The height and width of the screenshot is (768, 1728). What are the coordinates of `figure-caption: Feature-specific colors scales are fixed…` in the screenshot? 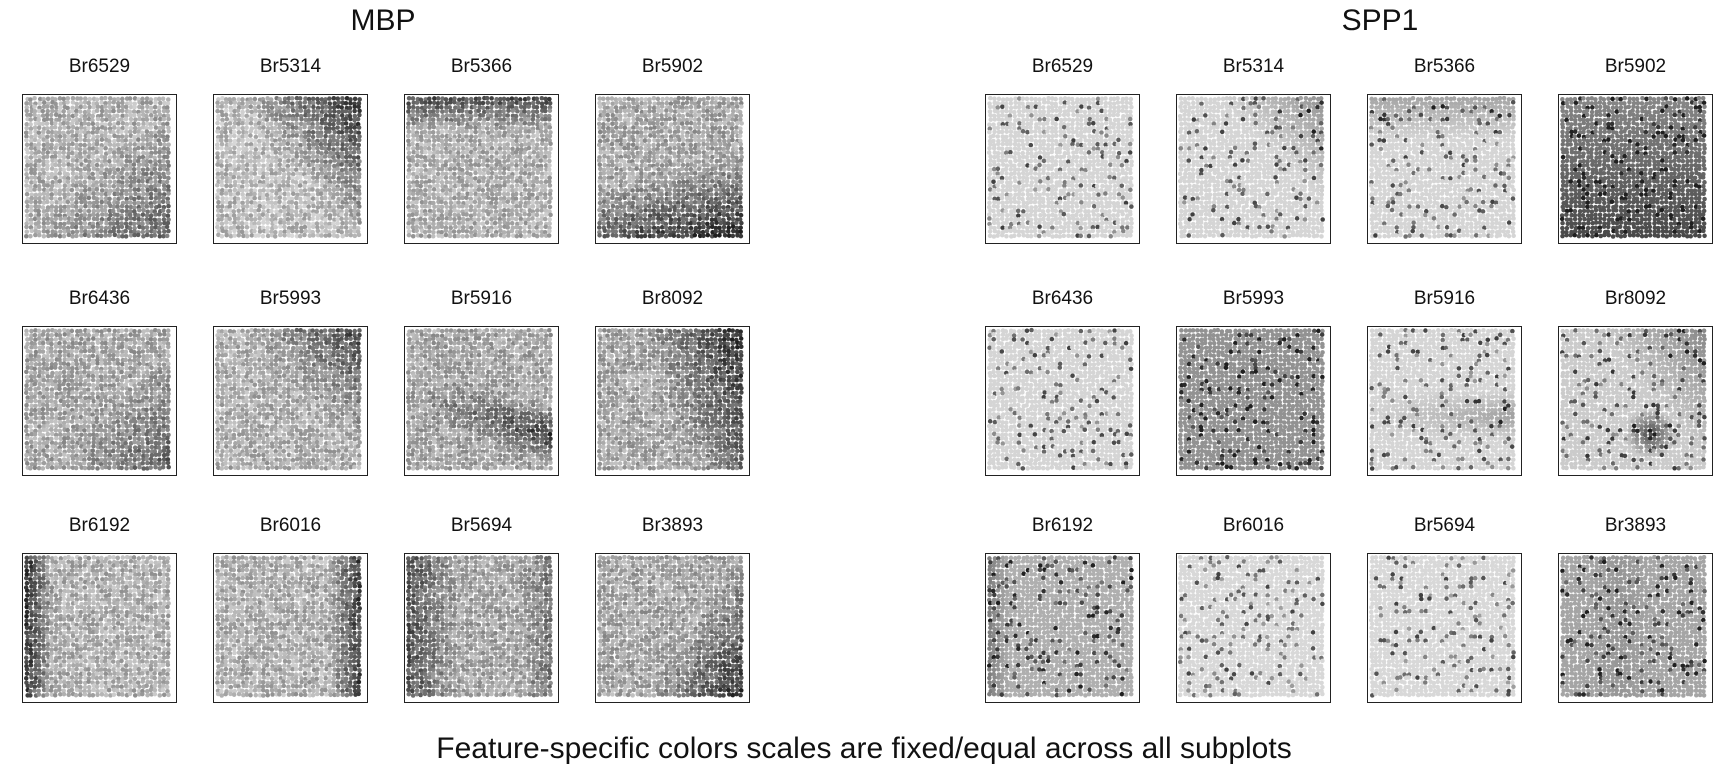 It's located at (863, 749).